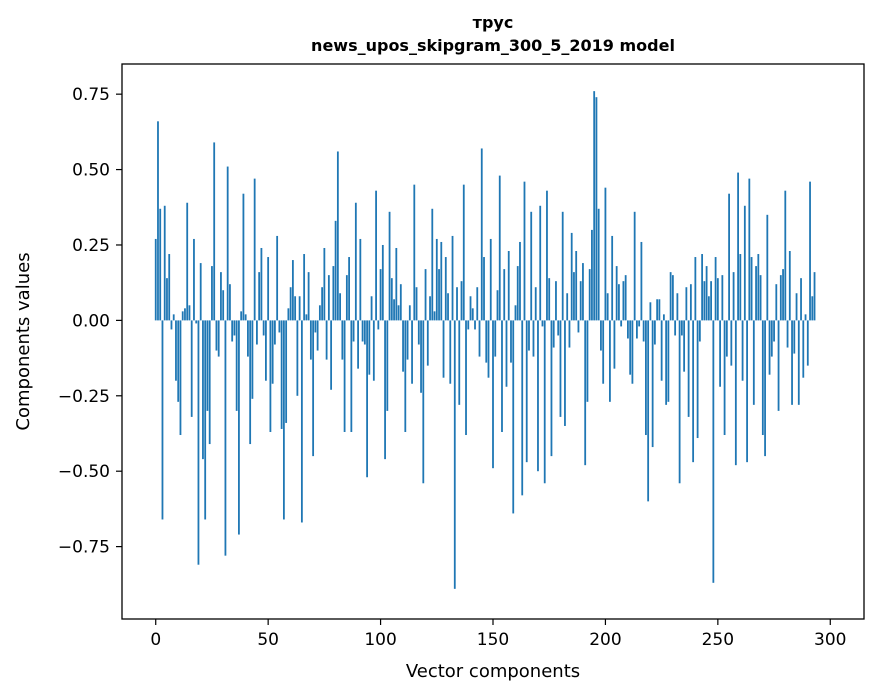 This screenshot has width=880, height=696. I want to click on x-tick-label: 250, so click(718, 640).